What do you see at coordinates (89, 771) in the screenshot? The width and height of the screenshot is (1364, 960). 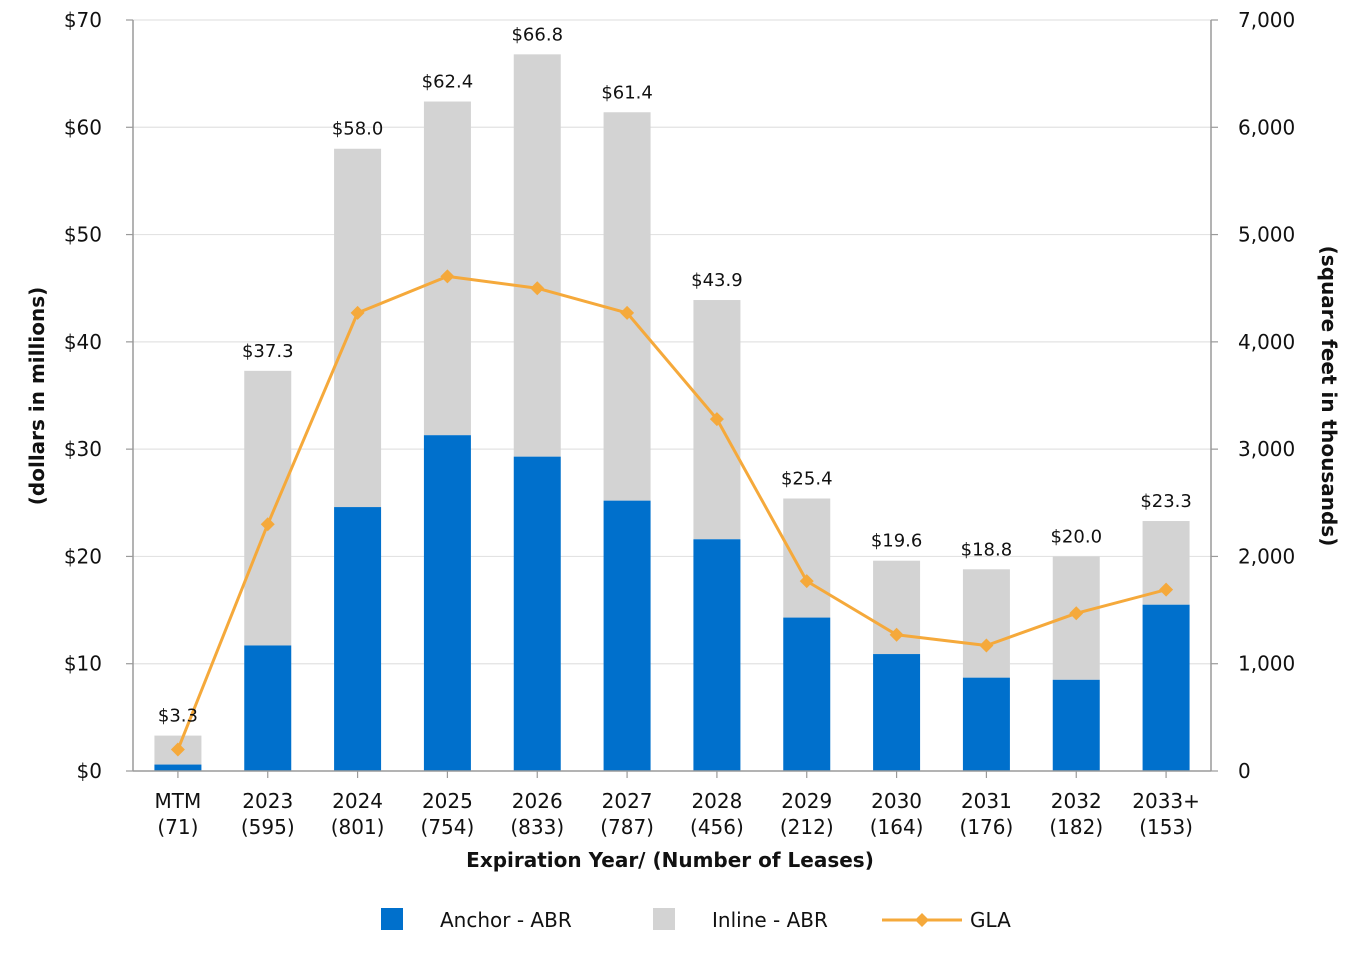 I see `y-tick-label: $0` at bounding box center [89, 771].